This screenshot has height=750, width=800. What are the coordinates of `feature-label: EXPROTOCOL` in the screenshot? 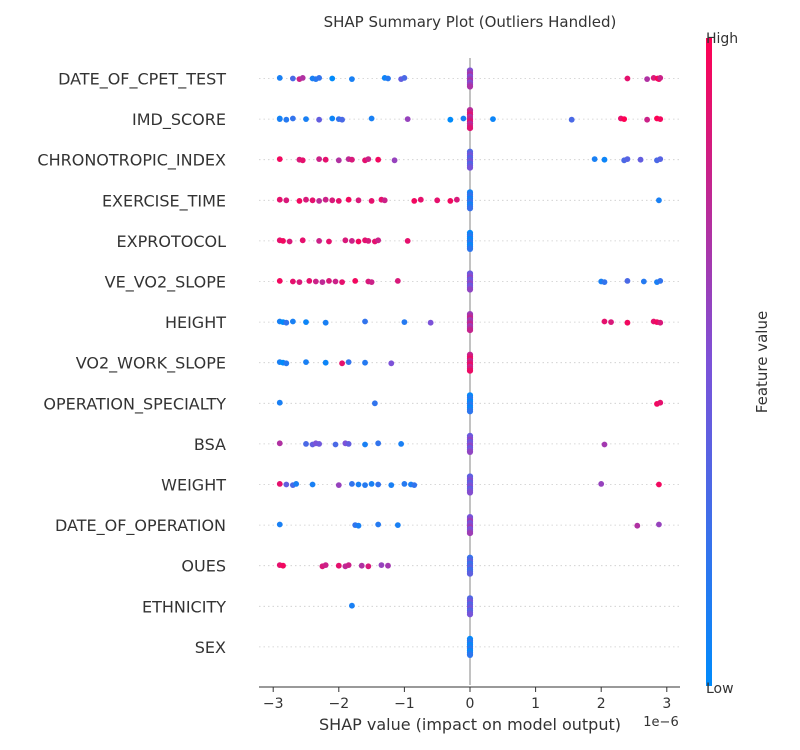 It's located at (172, 241).